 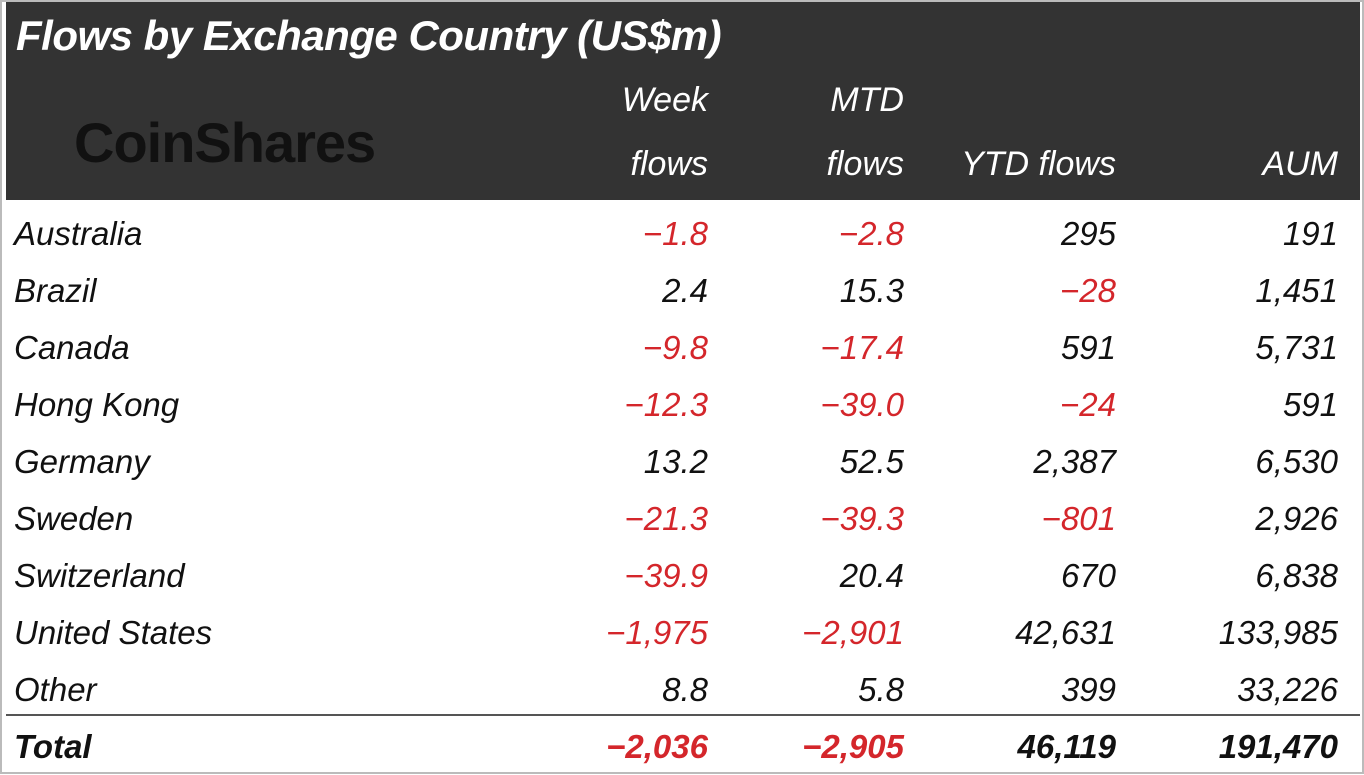 I want to click on cell-value: −17.4, so click(x=862, y=347).